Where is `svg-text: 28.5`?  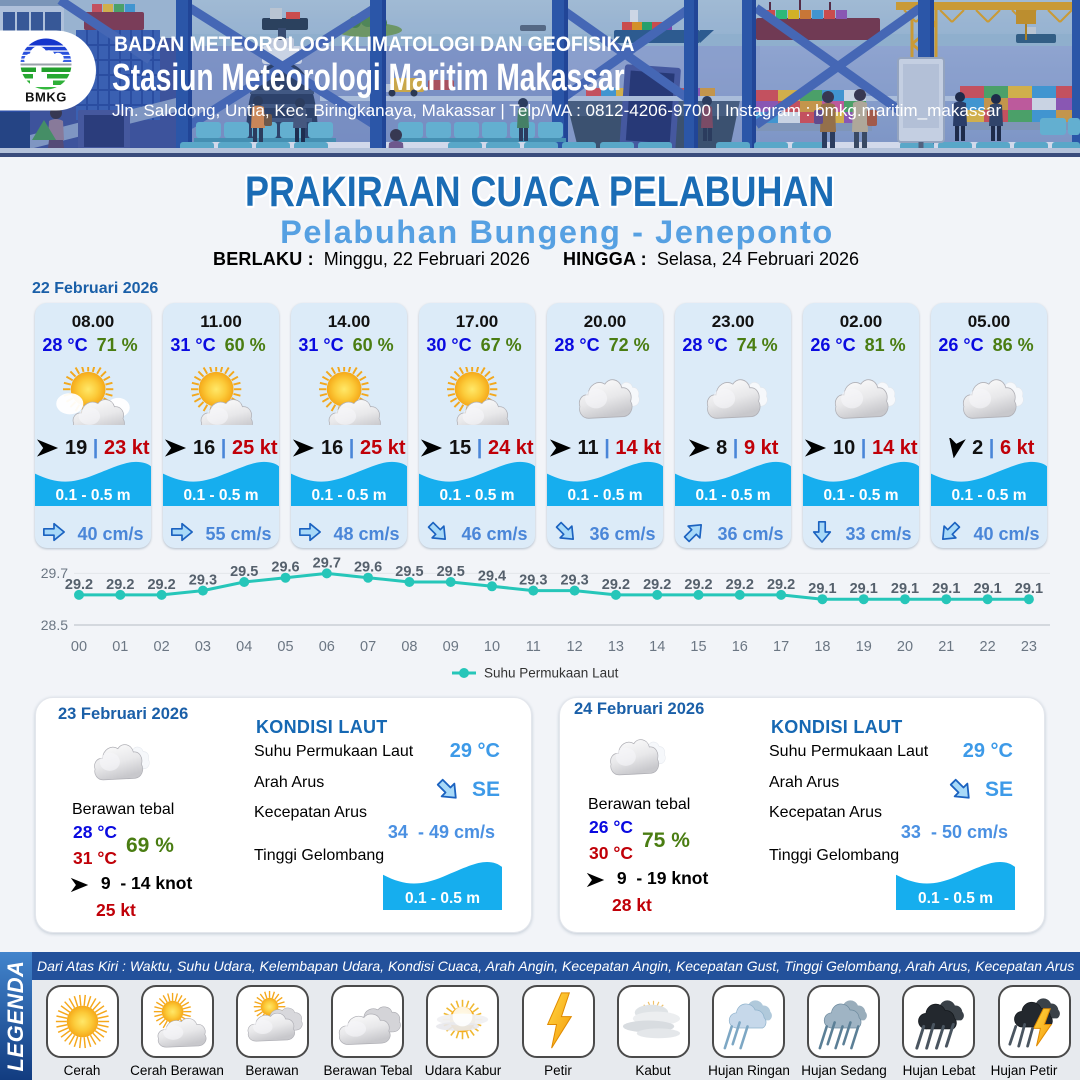
svg-text: 28.5 is located at coordinates (54, 625).